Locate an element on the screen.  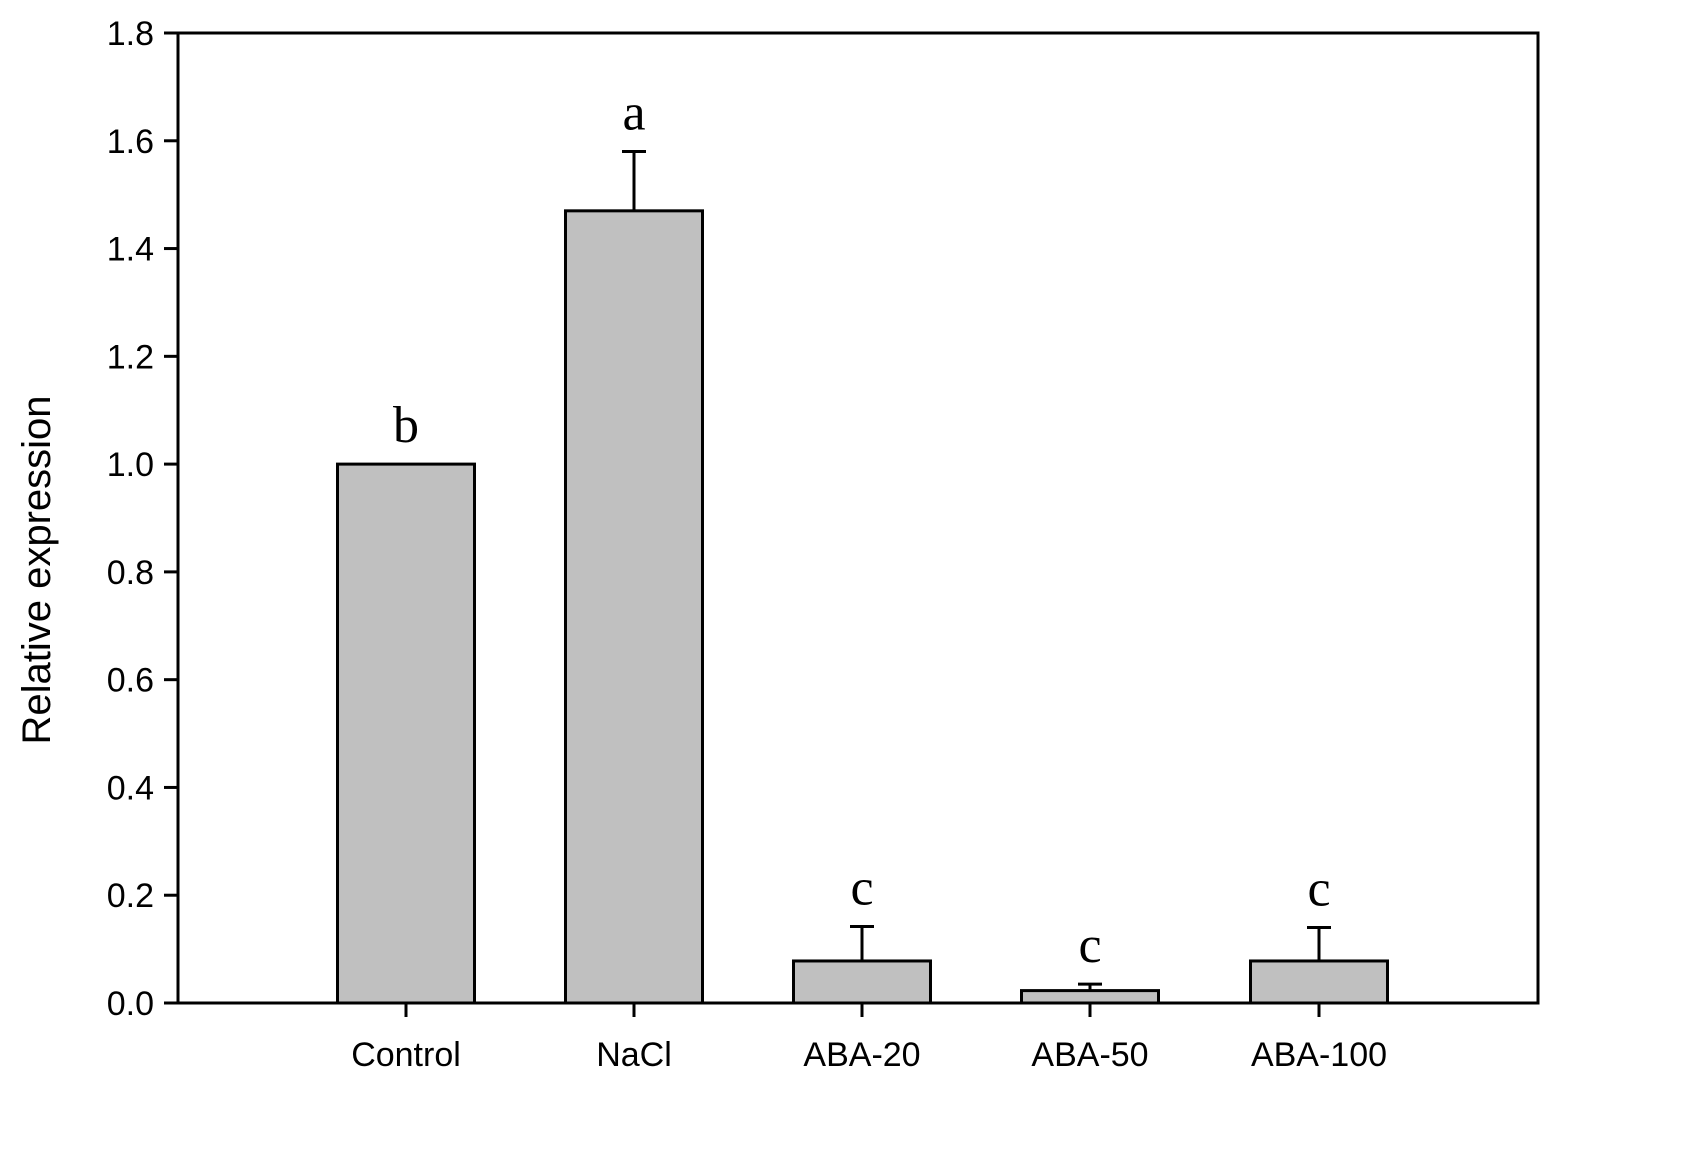
y-tick-label: 0.8 is located at coordinates (130, 573).